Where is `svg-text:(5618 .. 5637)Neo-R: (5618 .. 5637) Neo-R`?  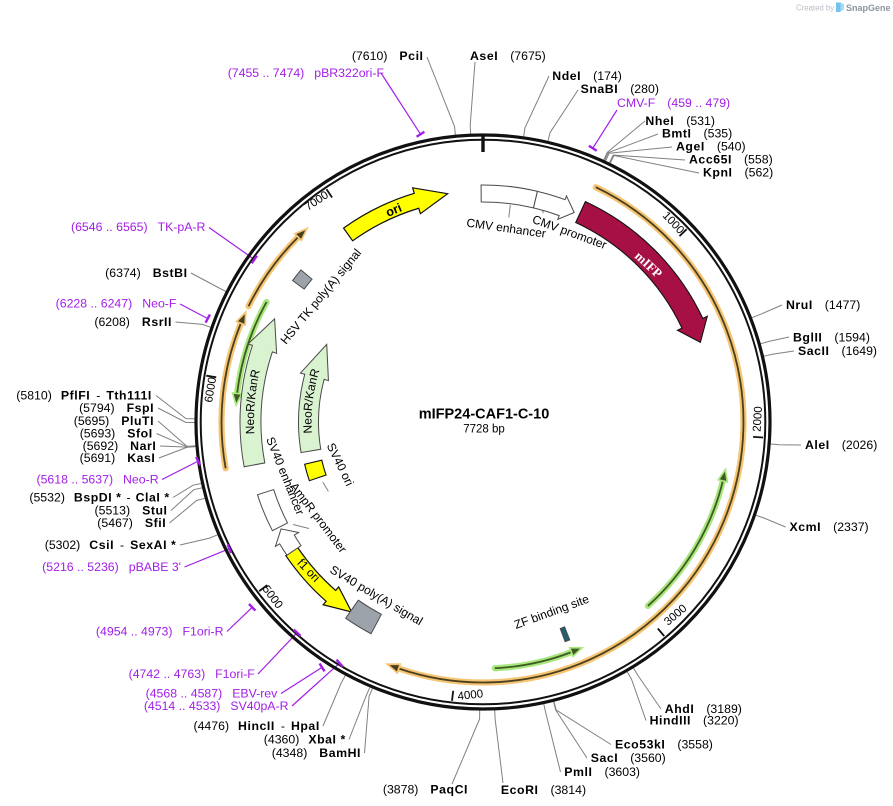
svg-text:(5618 .. 5637)Neo-R: (5618 .. 5637) Neo-R is located at coordinates (97, 480).